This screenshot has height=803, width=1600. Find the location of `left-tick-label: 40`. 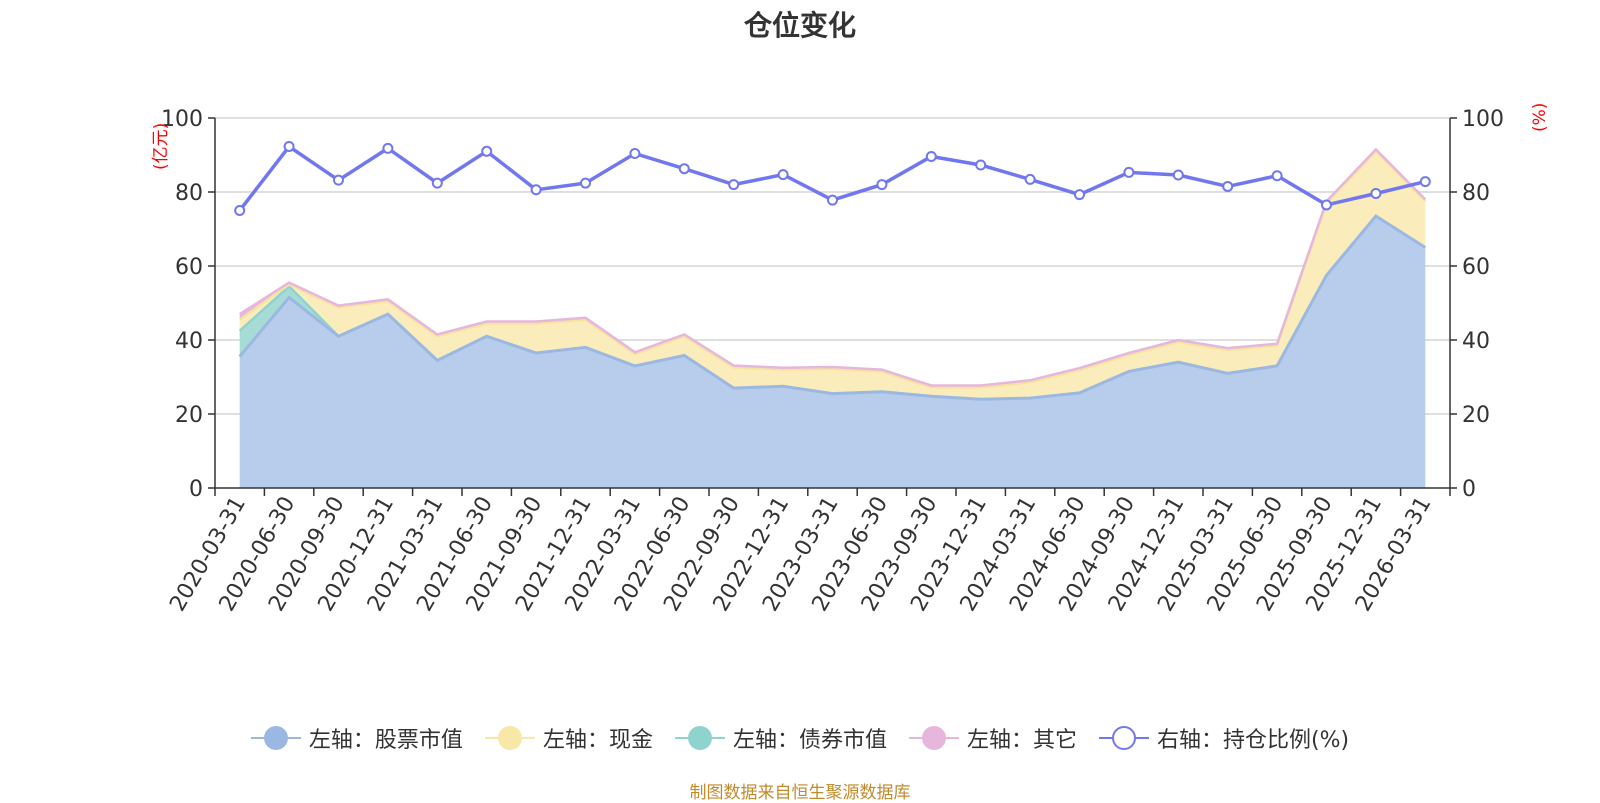

left-tick-label: 40 is located at coordinates (189, 341).